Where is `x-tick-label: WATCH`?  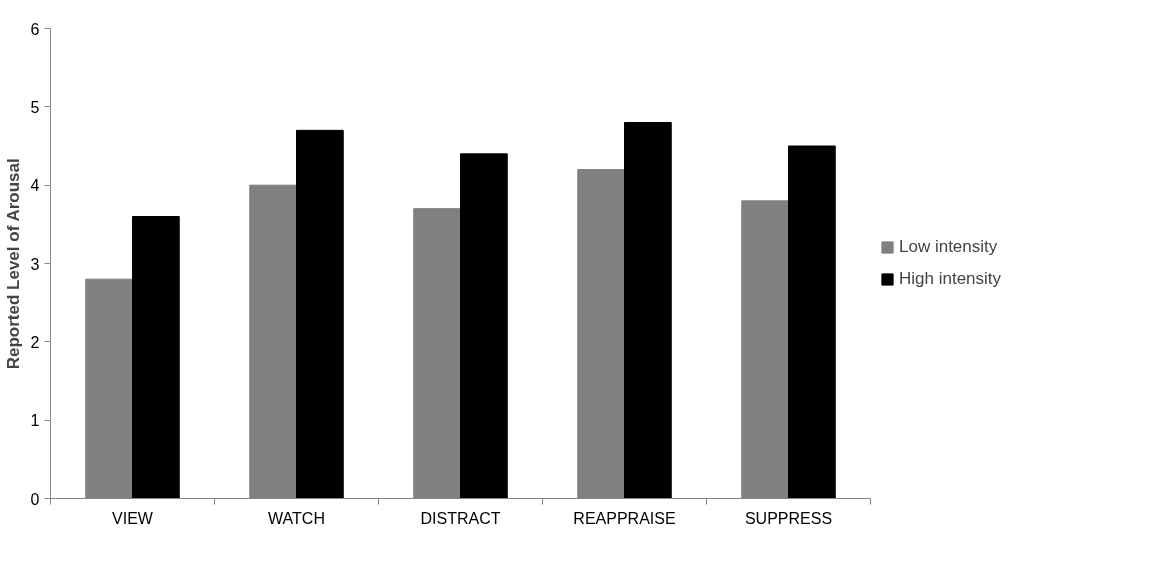
x-tick-label: WATCH is located at coordinates (296, 518).